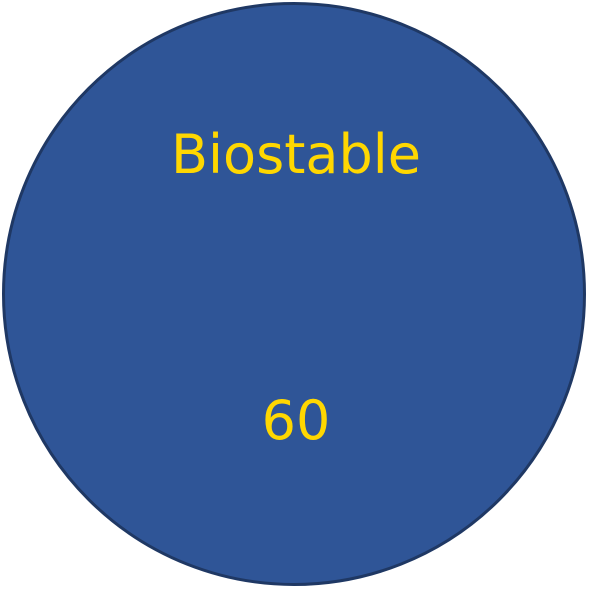  Describe the element at coordinates (296, 154) in the screenshot. I see `circle-title: Biostable` at that location.